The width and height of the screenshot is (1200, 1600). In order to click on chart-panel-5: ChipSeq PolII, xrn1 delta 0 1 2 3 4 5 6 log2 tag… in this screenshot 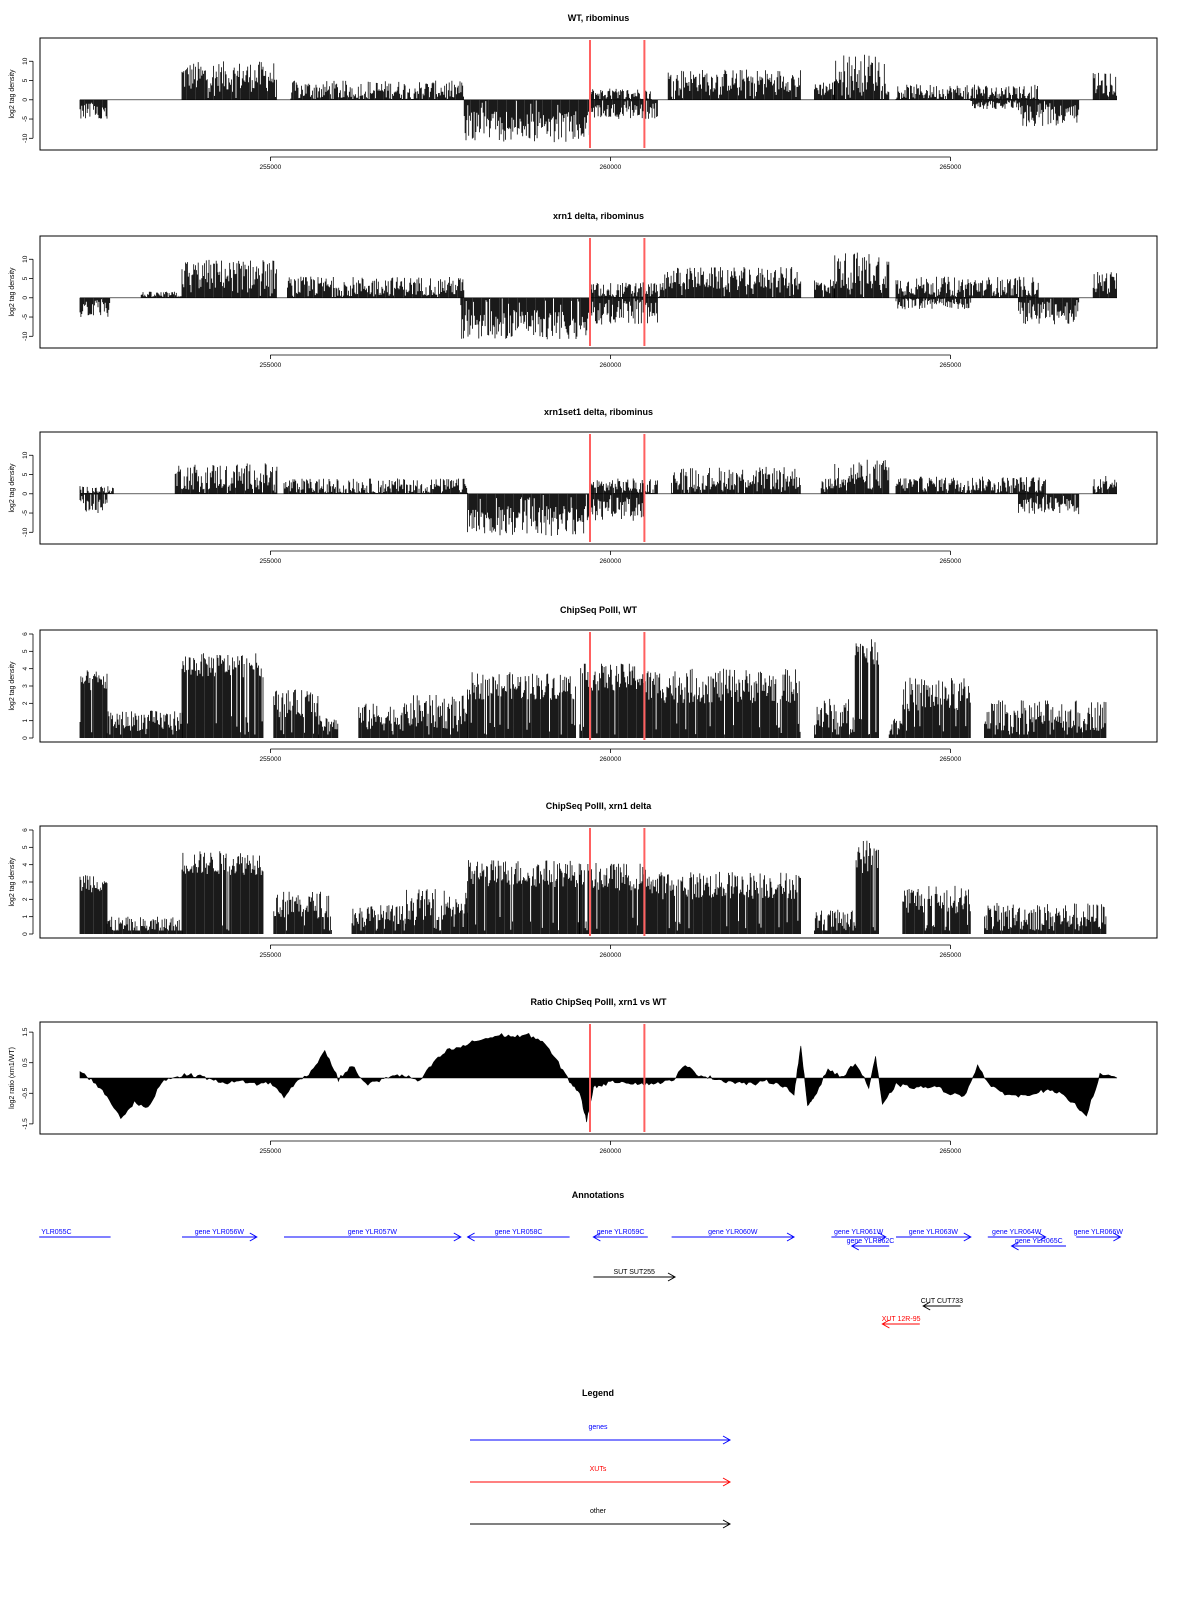, I will do `click(583, 880)`.